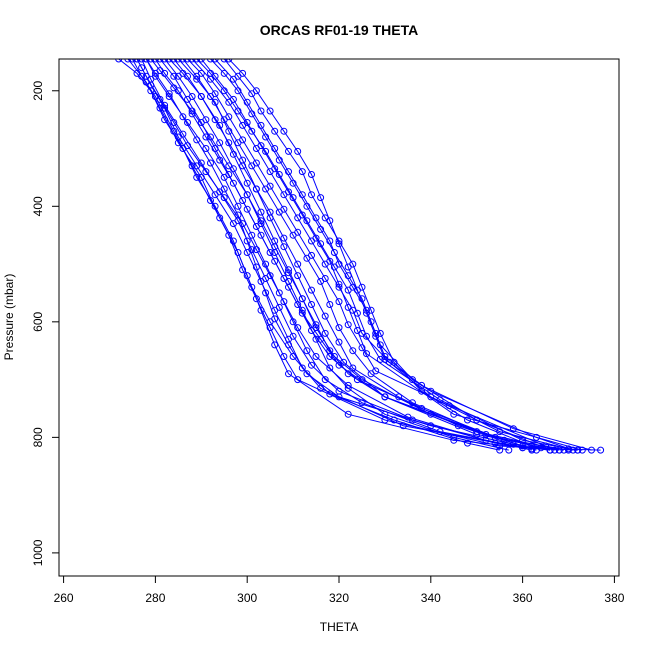 This screenshot has height=650, width=650. I want to click on chart-title: ORCAS RF01-19 THETA, so click(339, 30).